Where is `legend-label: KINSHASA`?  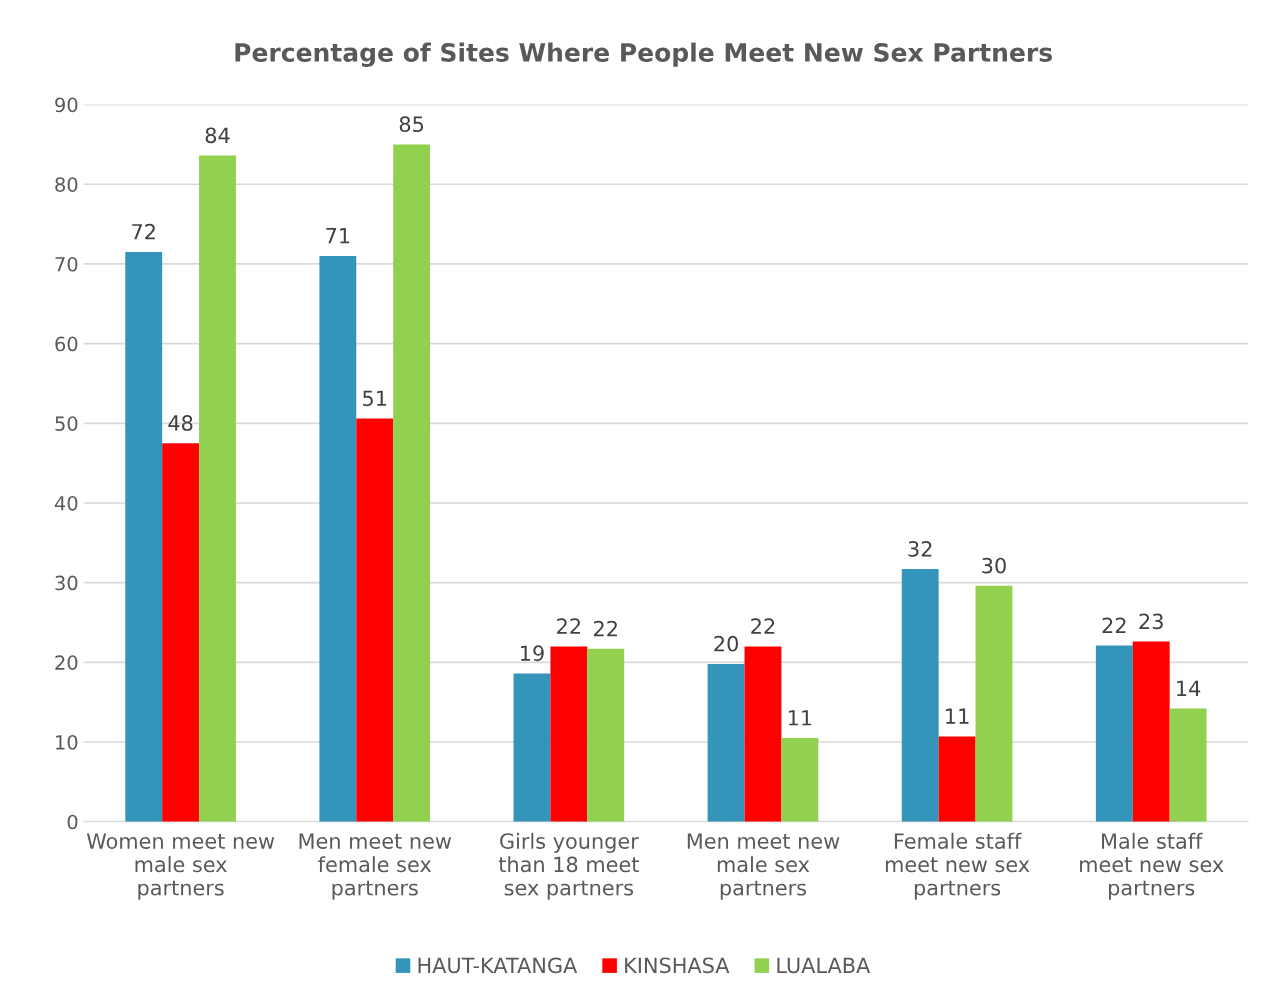 legend-label: KINSHASA is located at coordinates (677, 965).